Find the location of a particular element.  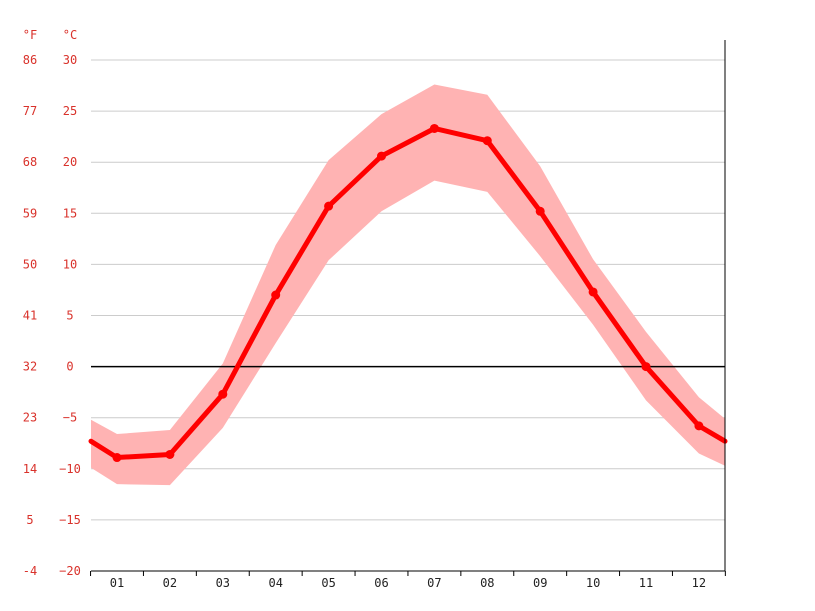

x-tick-label: 08 is located at coordinates (487, 583).